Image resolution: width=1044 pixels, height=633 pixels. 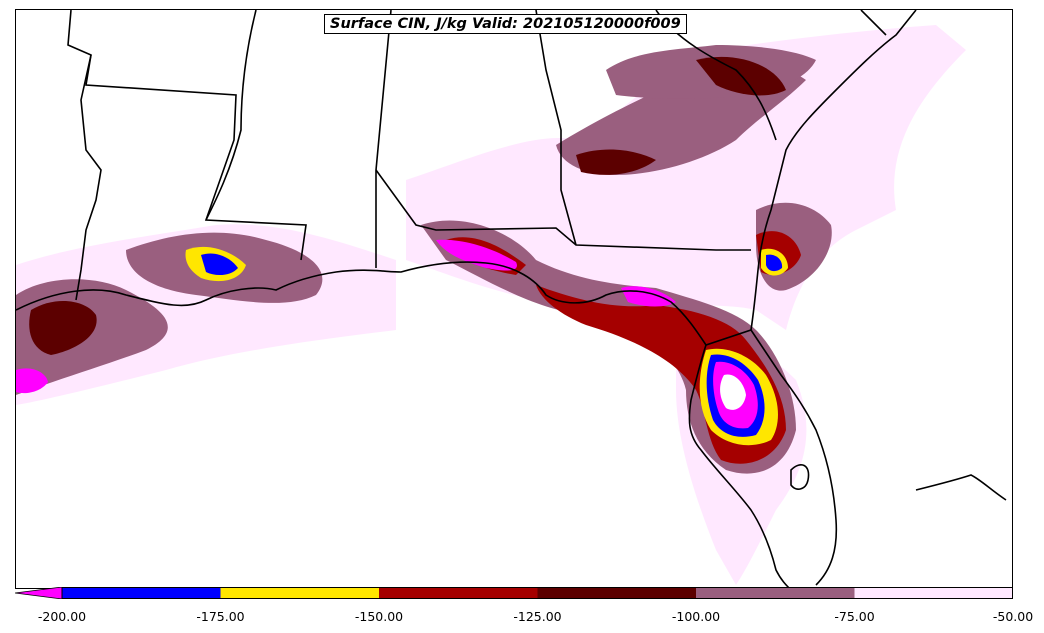 I want to click on colorbar-tick-label: -200.00, so click(x=62, y=616).